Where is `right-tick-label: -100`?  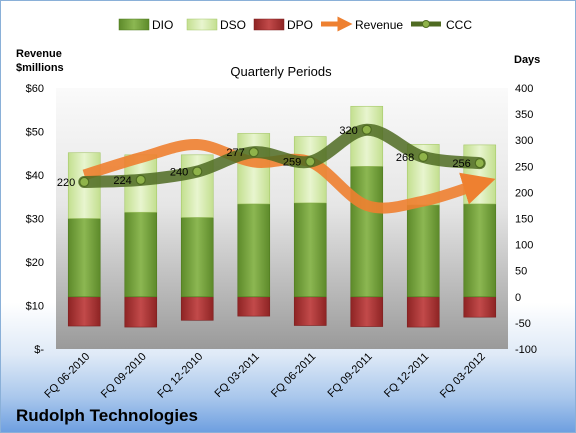 right-tick-label: -100 is located at coordinates (526, 350).